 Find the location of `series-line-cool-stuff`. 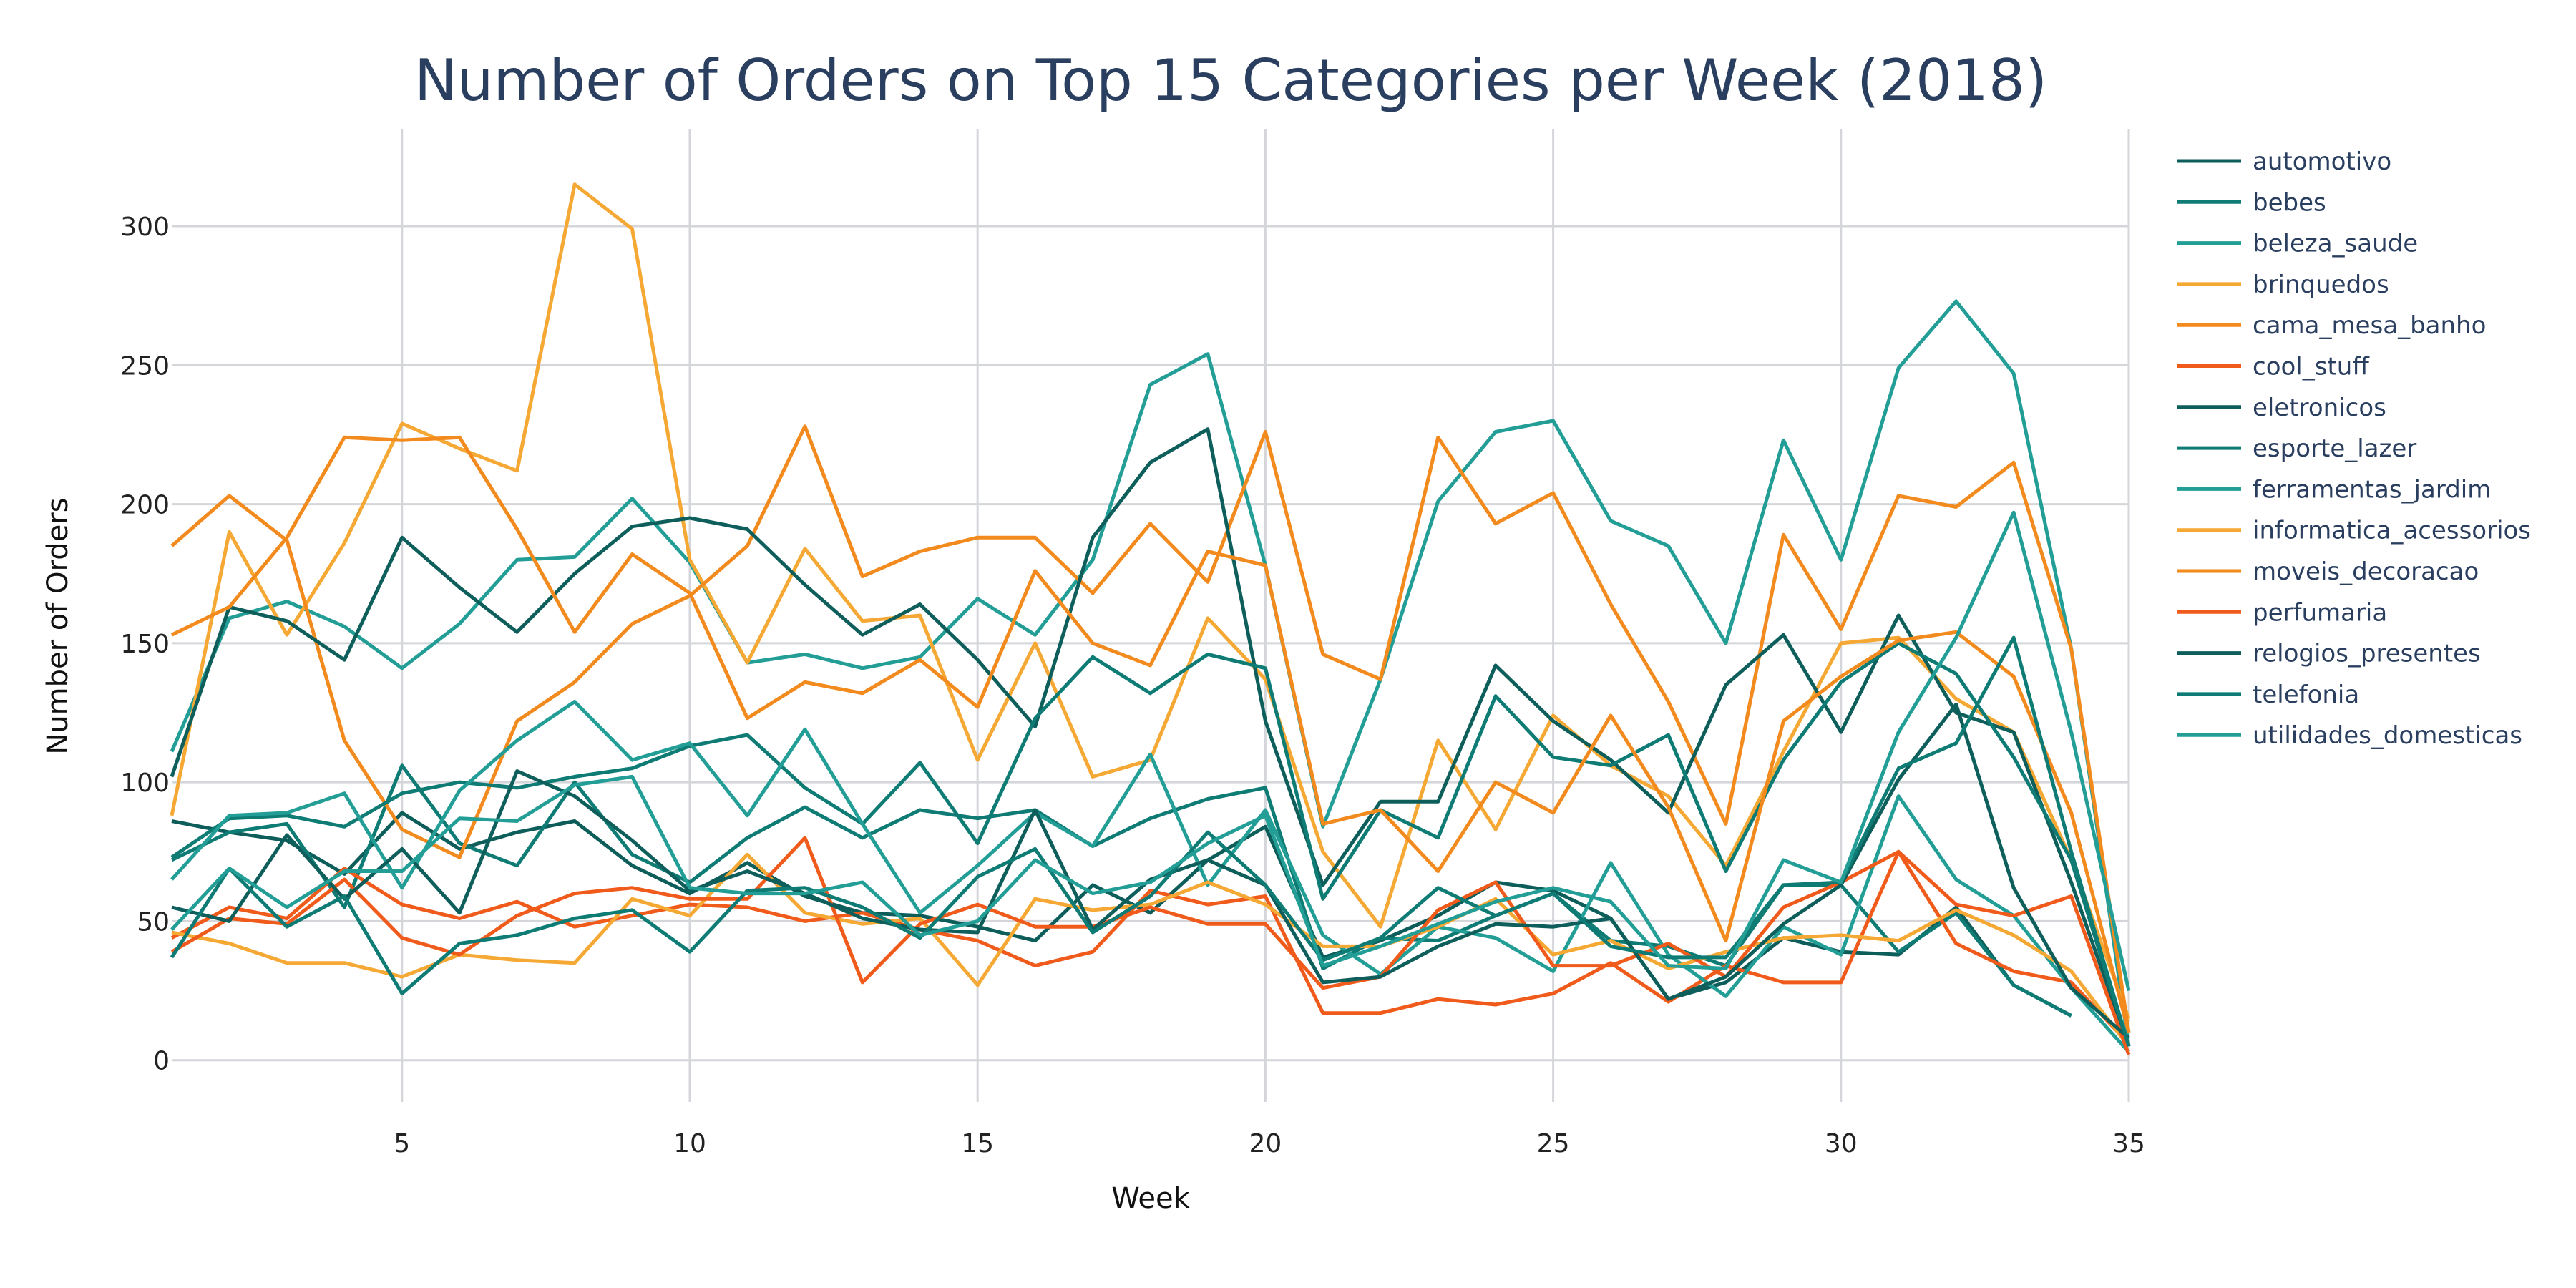

series-line-cool-stuff is located at coordinates (1150, 947).